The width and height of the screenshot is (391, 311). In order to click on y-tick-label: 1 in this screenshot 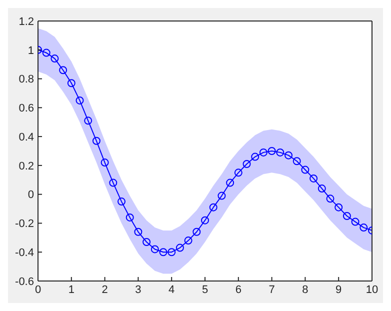, I will do `click(31, 50)`.